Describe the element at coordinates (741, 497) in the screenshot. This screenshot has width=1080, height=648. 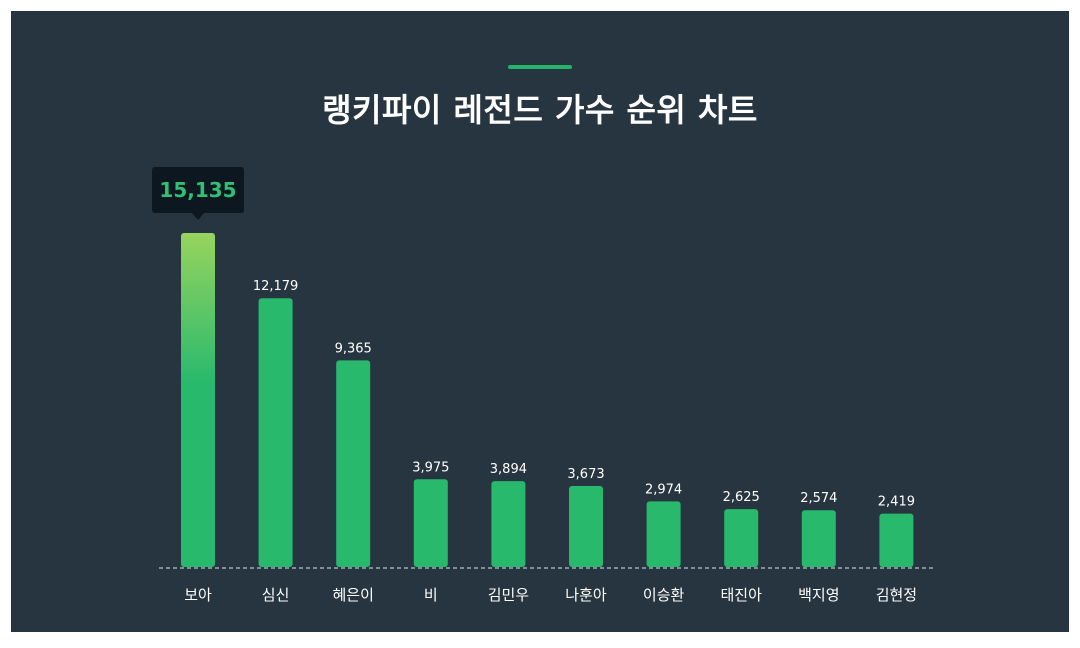
I see `value-label-8: 2,625` at that location.